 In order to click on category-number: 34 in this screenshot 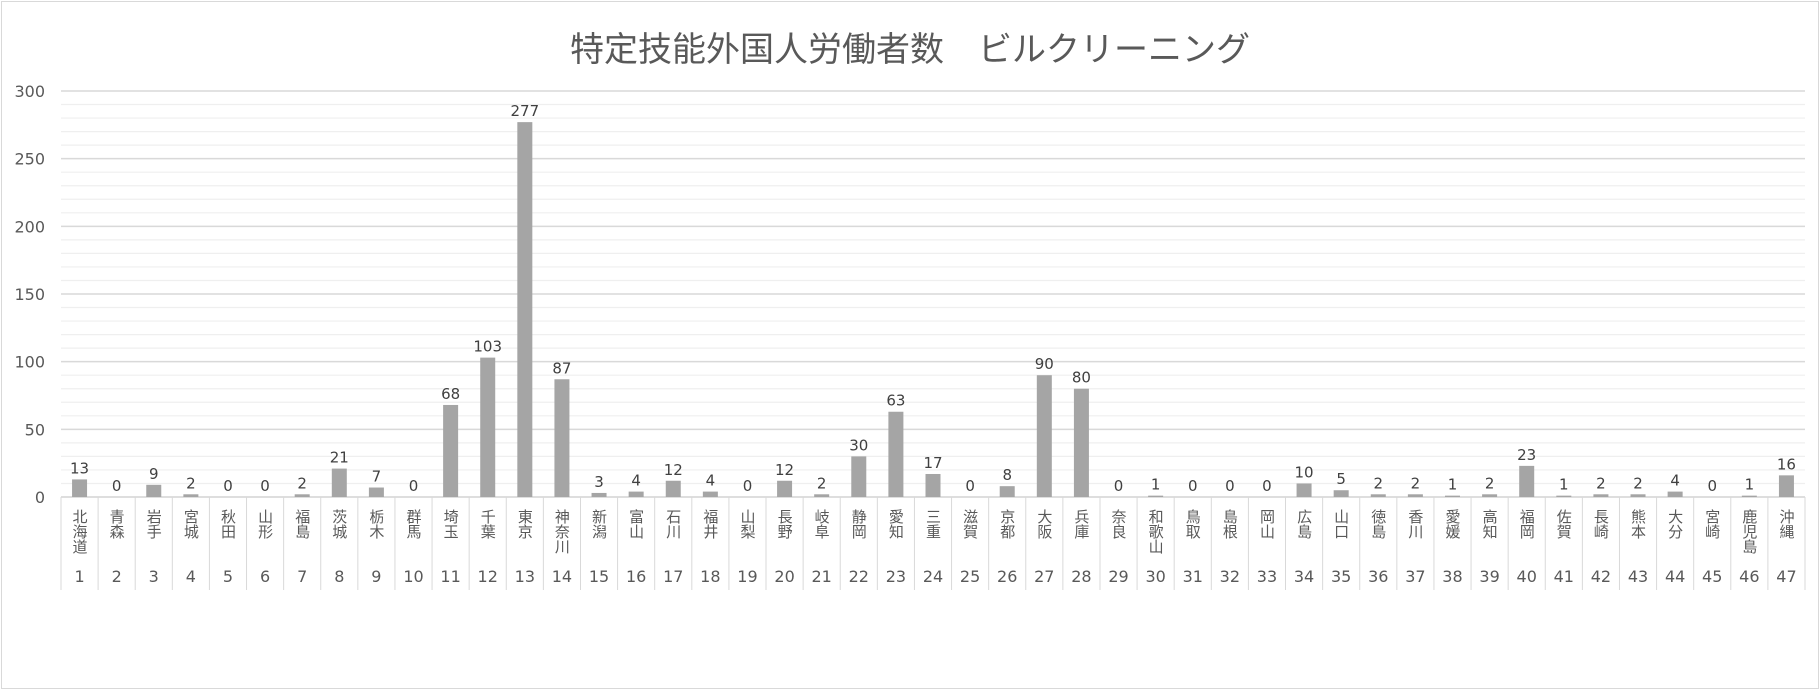, I will do `click(1304, 576)`.